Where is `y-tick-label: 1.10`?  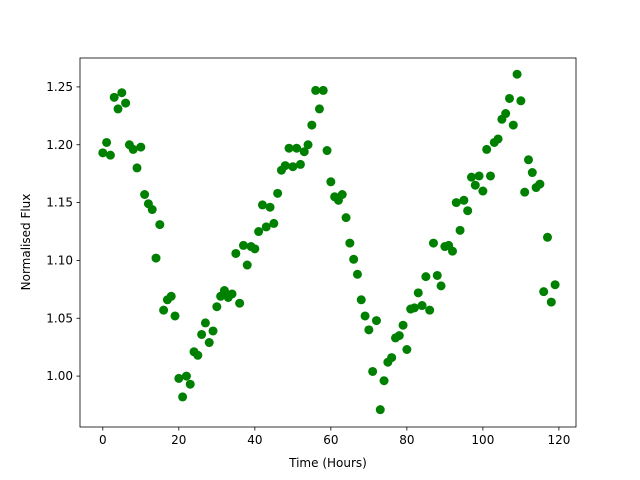
y-tick-label: 1.10 is located at coordinates (59, 260).